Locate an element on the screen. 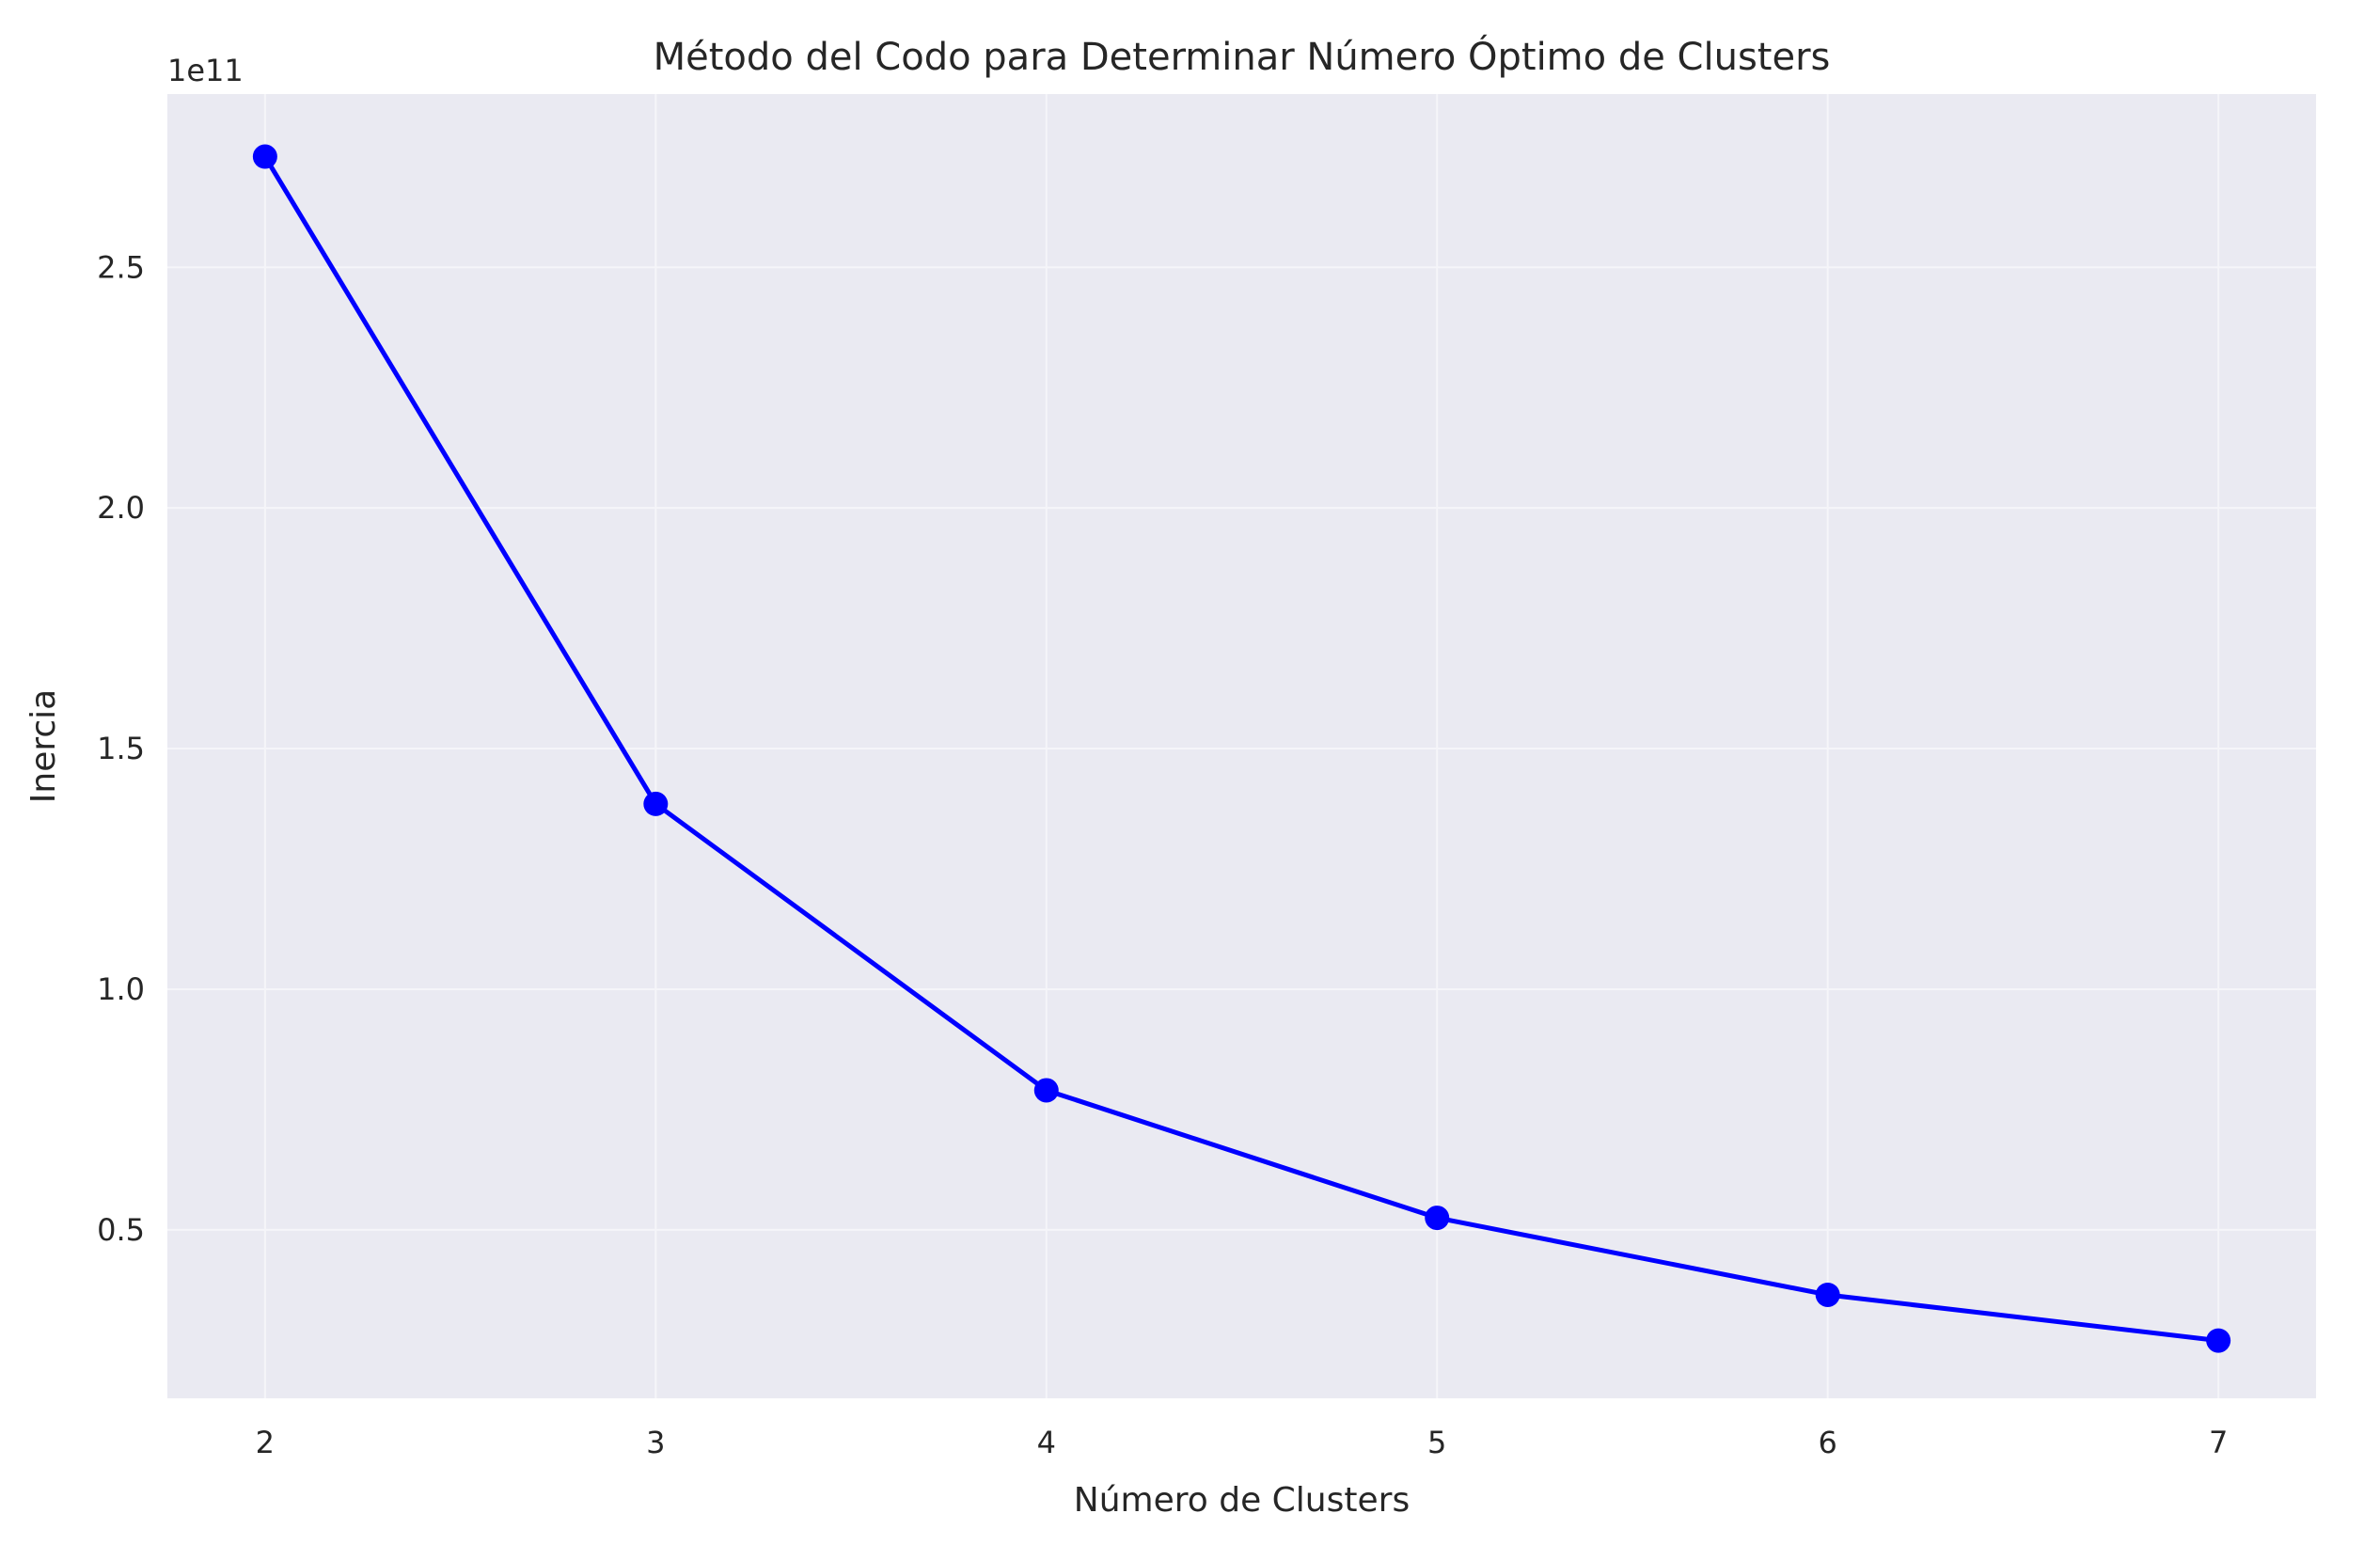  y-axis-label: Inercia is located at coordinates (43, 746).